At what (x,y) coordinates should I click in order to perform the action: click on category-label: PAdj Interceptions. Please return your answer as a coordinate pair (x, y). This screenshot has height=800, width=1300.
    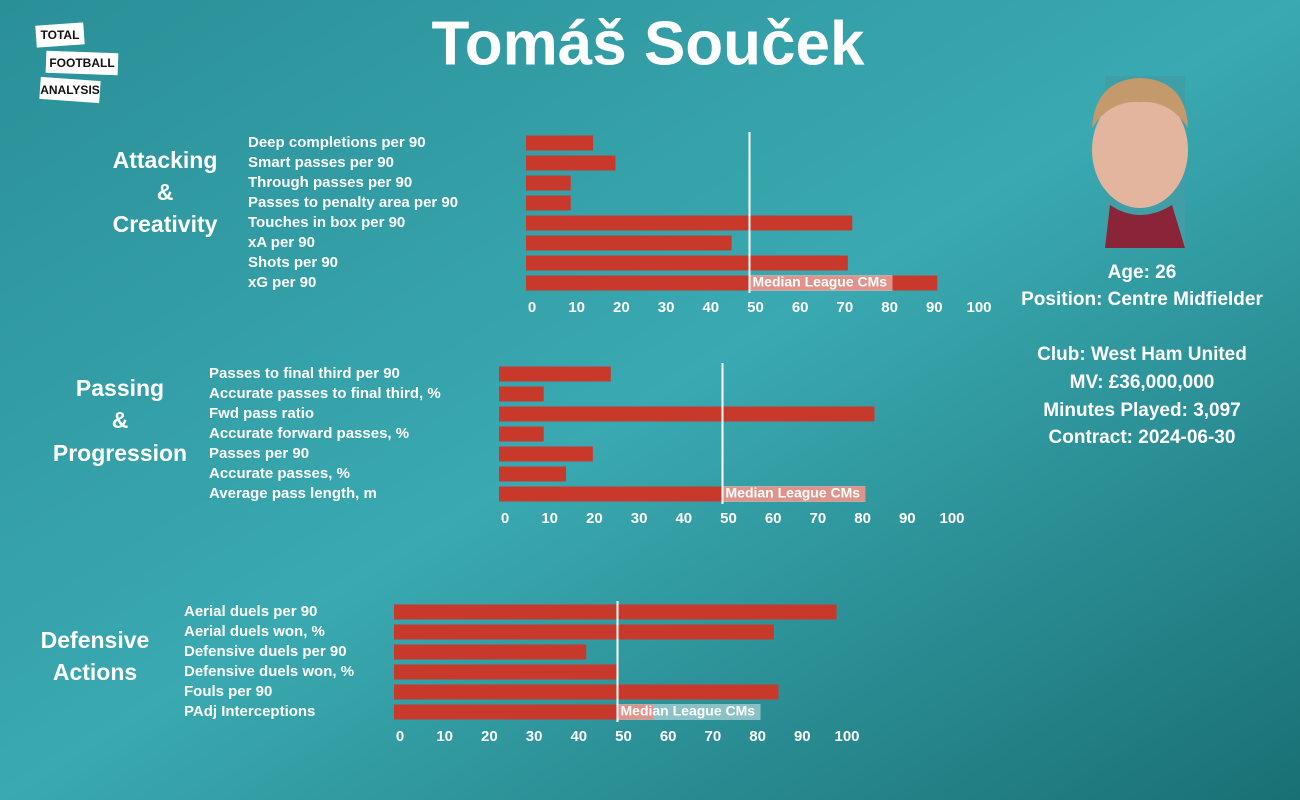
    Looking at the image, I should click on (249, 711).